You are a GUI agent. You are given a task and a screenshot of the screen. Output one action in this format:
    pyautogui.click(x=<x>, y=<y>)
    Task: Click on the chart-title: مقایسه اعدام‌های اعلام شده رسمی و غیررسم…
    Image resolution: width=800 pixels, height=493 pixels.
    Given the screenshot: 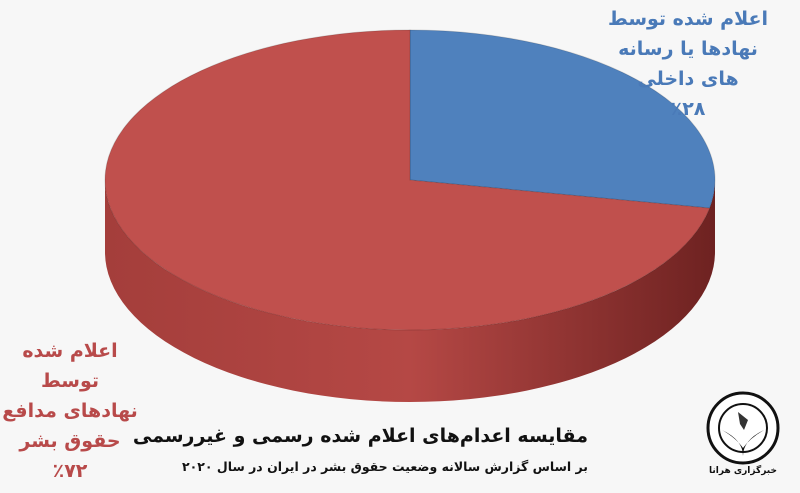 What is the action you would take?
    pyautogui.click(x=360, y=436)
    